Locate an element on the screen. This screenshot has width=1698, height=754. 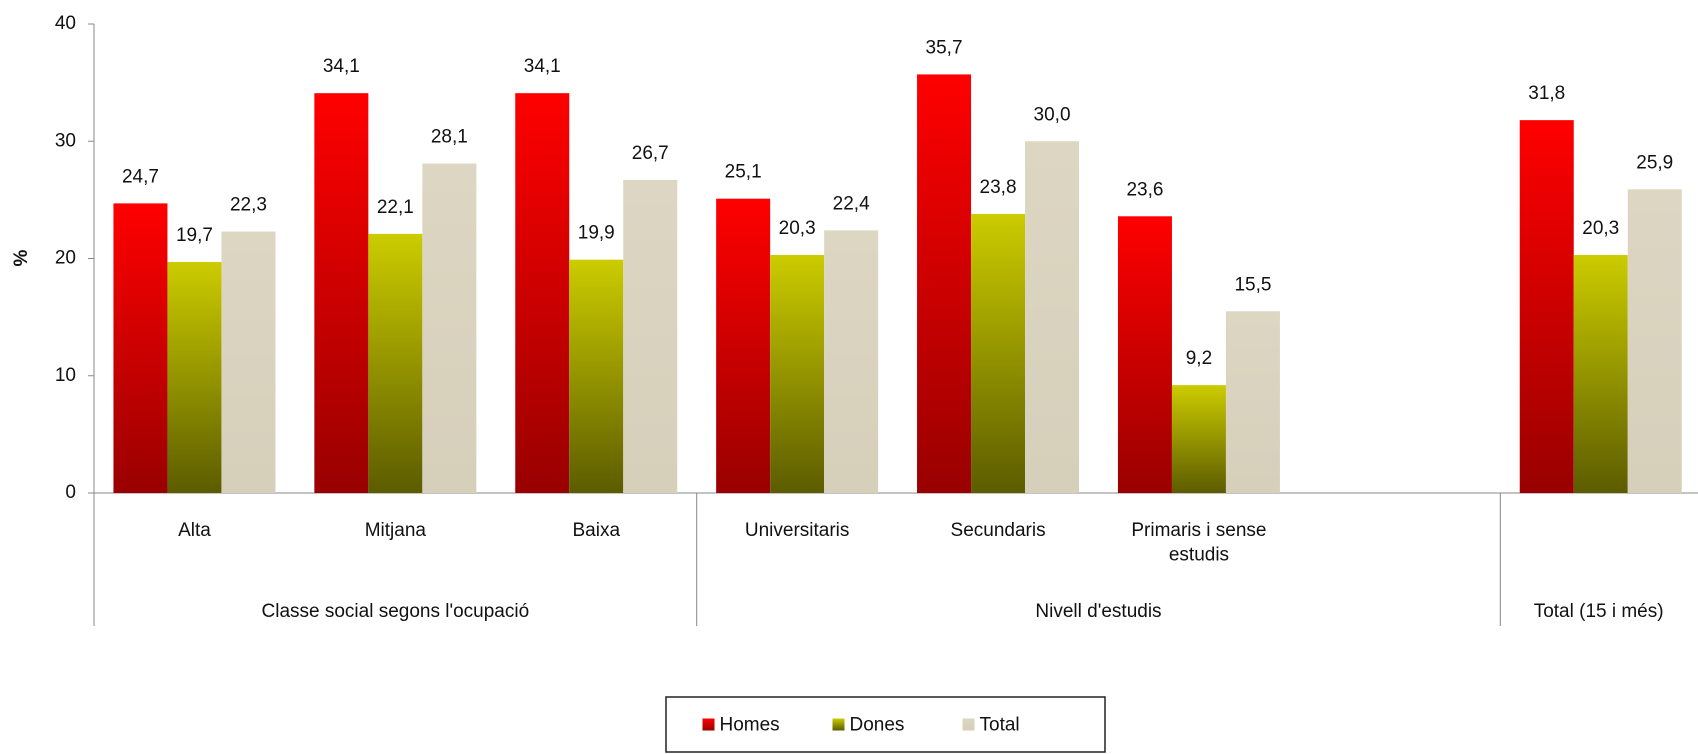
x-tick-label: Baixa is located at coordinates (596, 530).